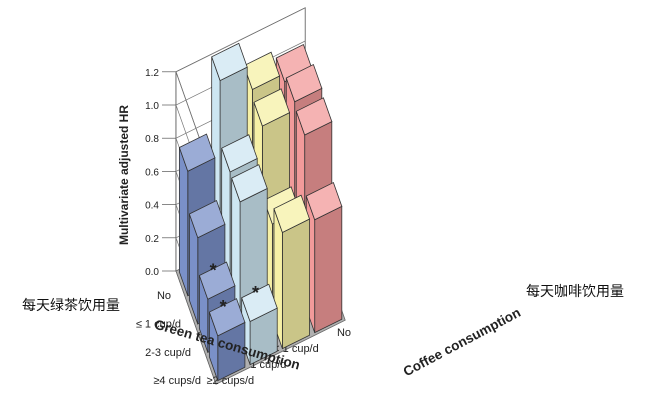 Image resolution: width=664 pixels, height=414 pixels. Describe the element at coordinates (71, 306) in the screenshot. I see `x-axis-label-chinese: 每天绿茶饮用量` at that location.